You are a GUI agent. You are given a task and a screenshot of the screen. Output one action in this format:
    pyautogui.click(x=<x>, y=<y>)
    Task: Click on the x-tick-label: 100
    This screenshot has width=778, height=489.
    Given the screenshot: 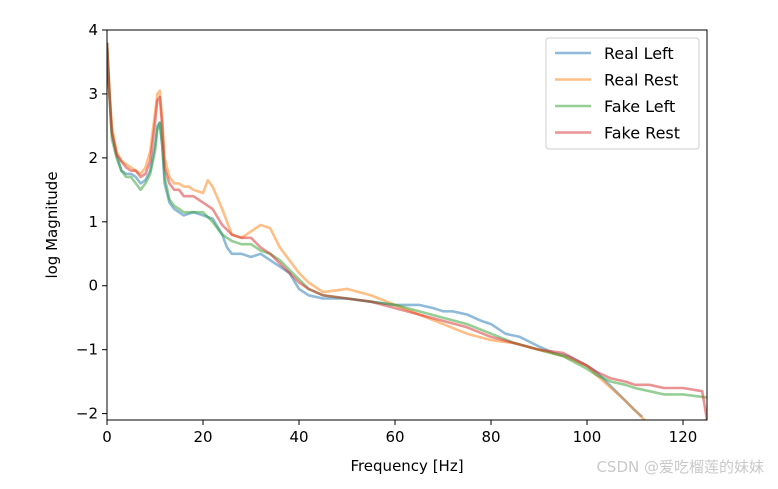 What is the action you would take?
    pyautogui.click(x=587, y=437)
    